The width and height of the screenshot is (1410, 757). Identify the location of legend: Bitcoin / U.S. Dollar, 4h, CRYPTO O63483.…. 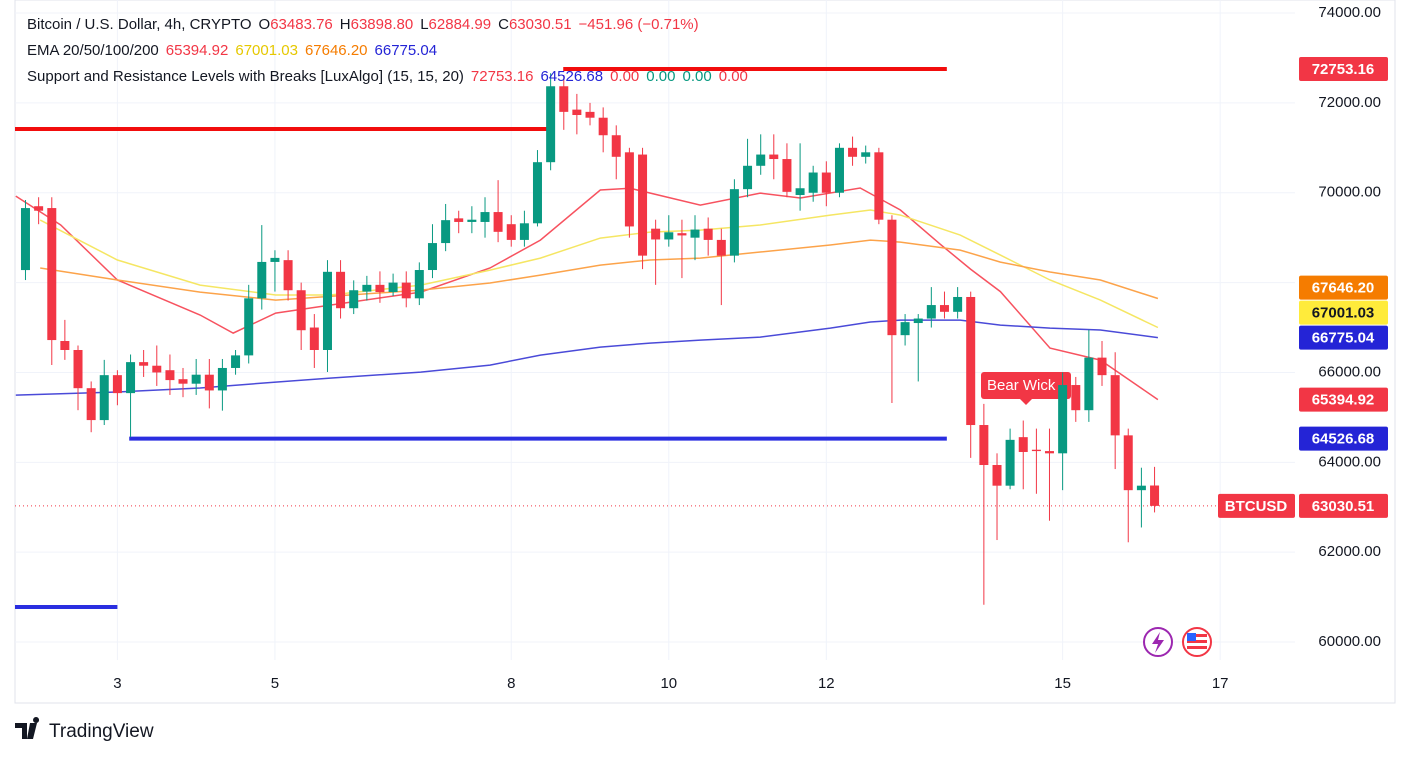
(387, 50).